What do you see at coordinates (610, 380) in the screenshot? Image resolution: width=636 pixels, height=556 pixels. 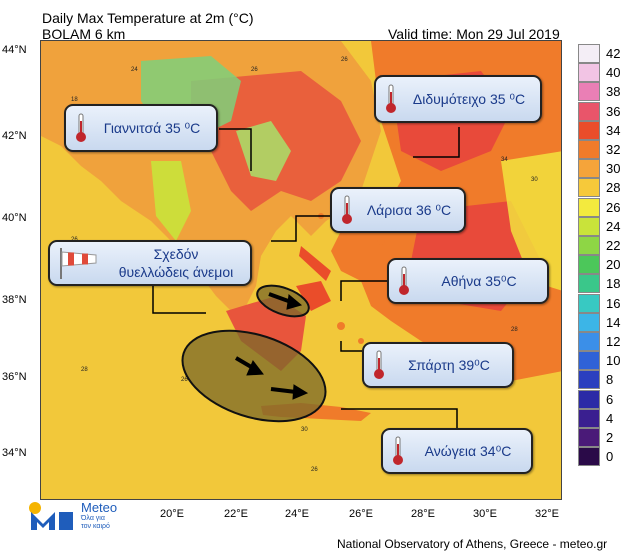 I see `legend-label: 8` at bounding box center [610, 380].